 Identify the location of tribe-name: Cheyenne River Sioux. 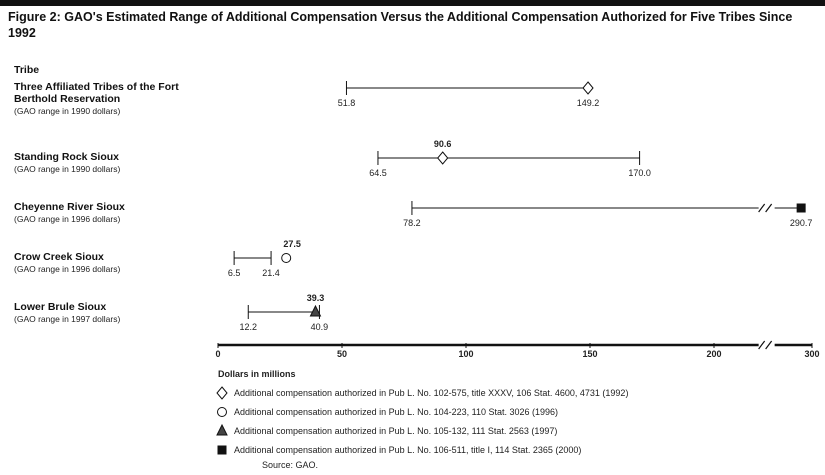
(69, 207).